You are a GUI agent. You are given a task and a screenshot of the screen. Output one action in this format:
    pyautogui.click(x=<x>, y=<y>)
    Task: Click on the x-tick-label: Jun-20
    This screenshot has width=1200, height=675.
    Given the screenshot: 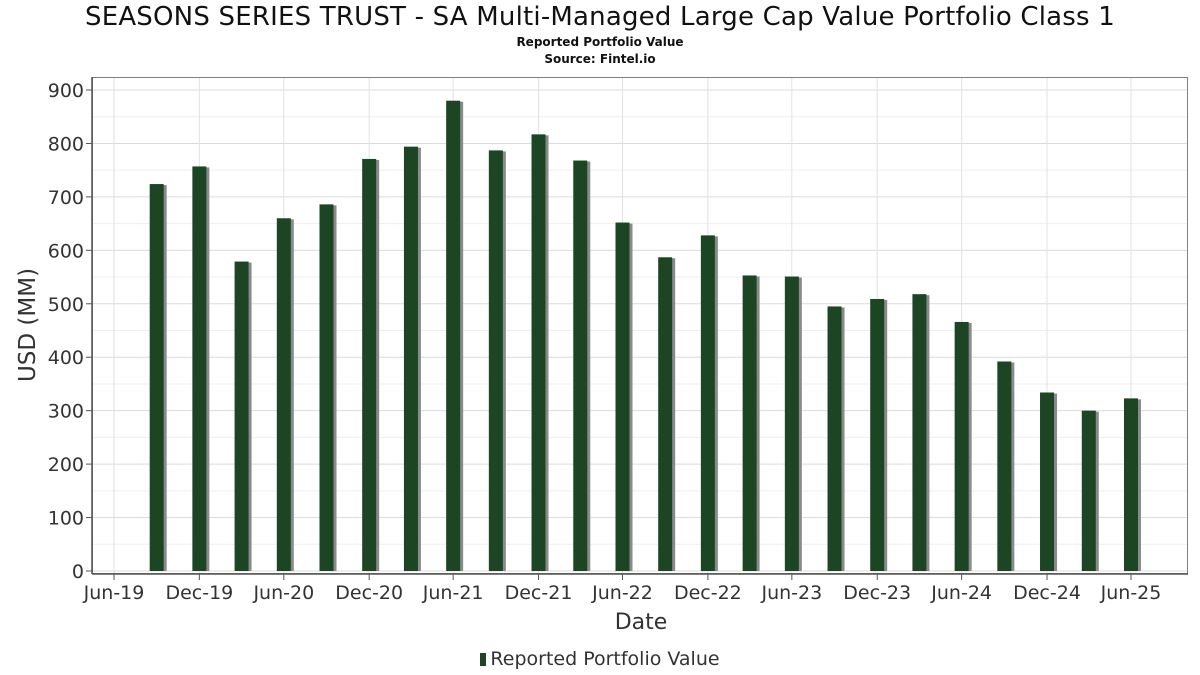 What is the action you would take?
    pyautogui.click(x=283, y=593)
    